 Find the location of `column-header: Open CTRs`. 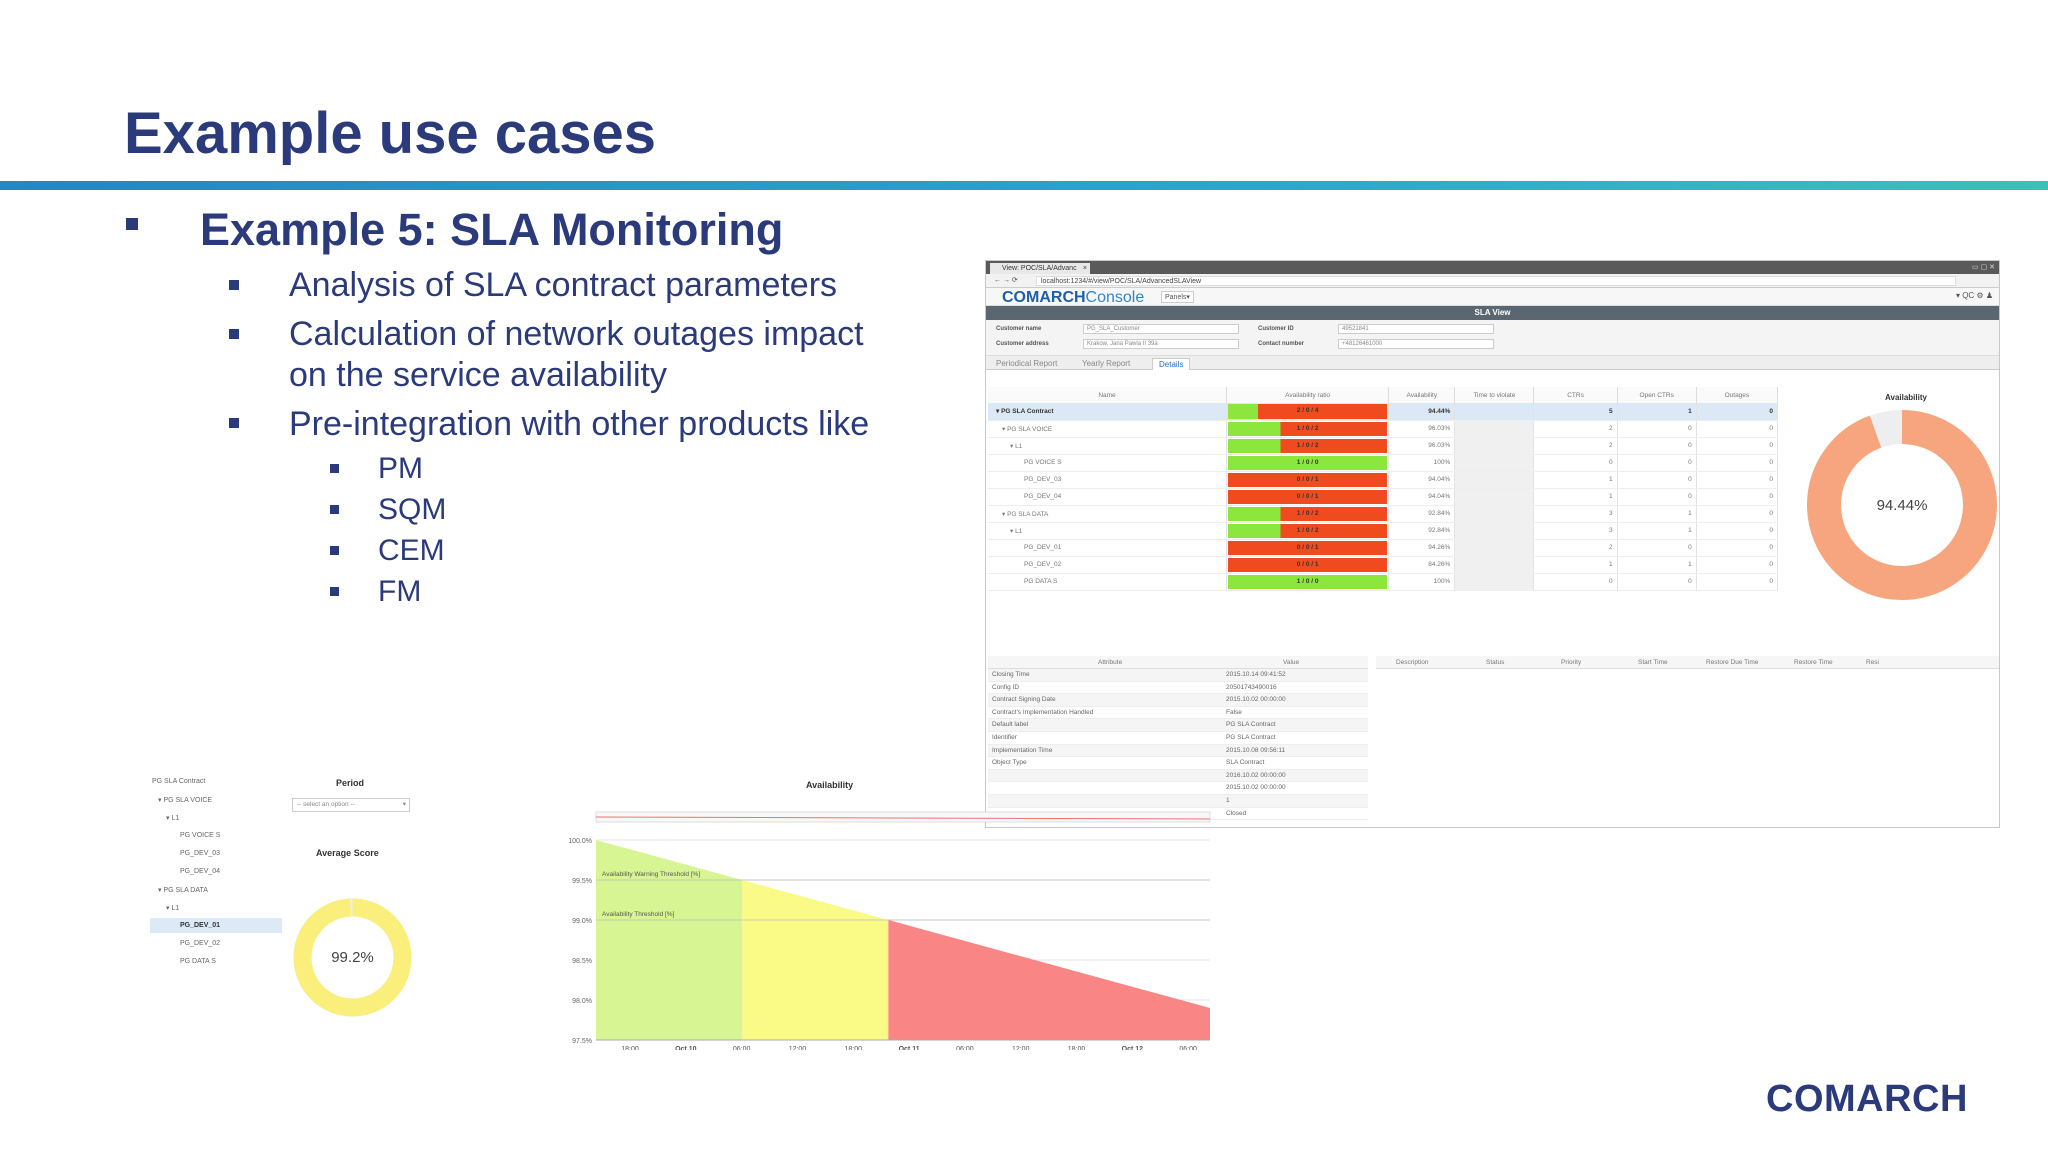

column-header: Open CTRs is located at coordinates (1657, 395).